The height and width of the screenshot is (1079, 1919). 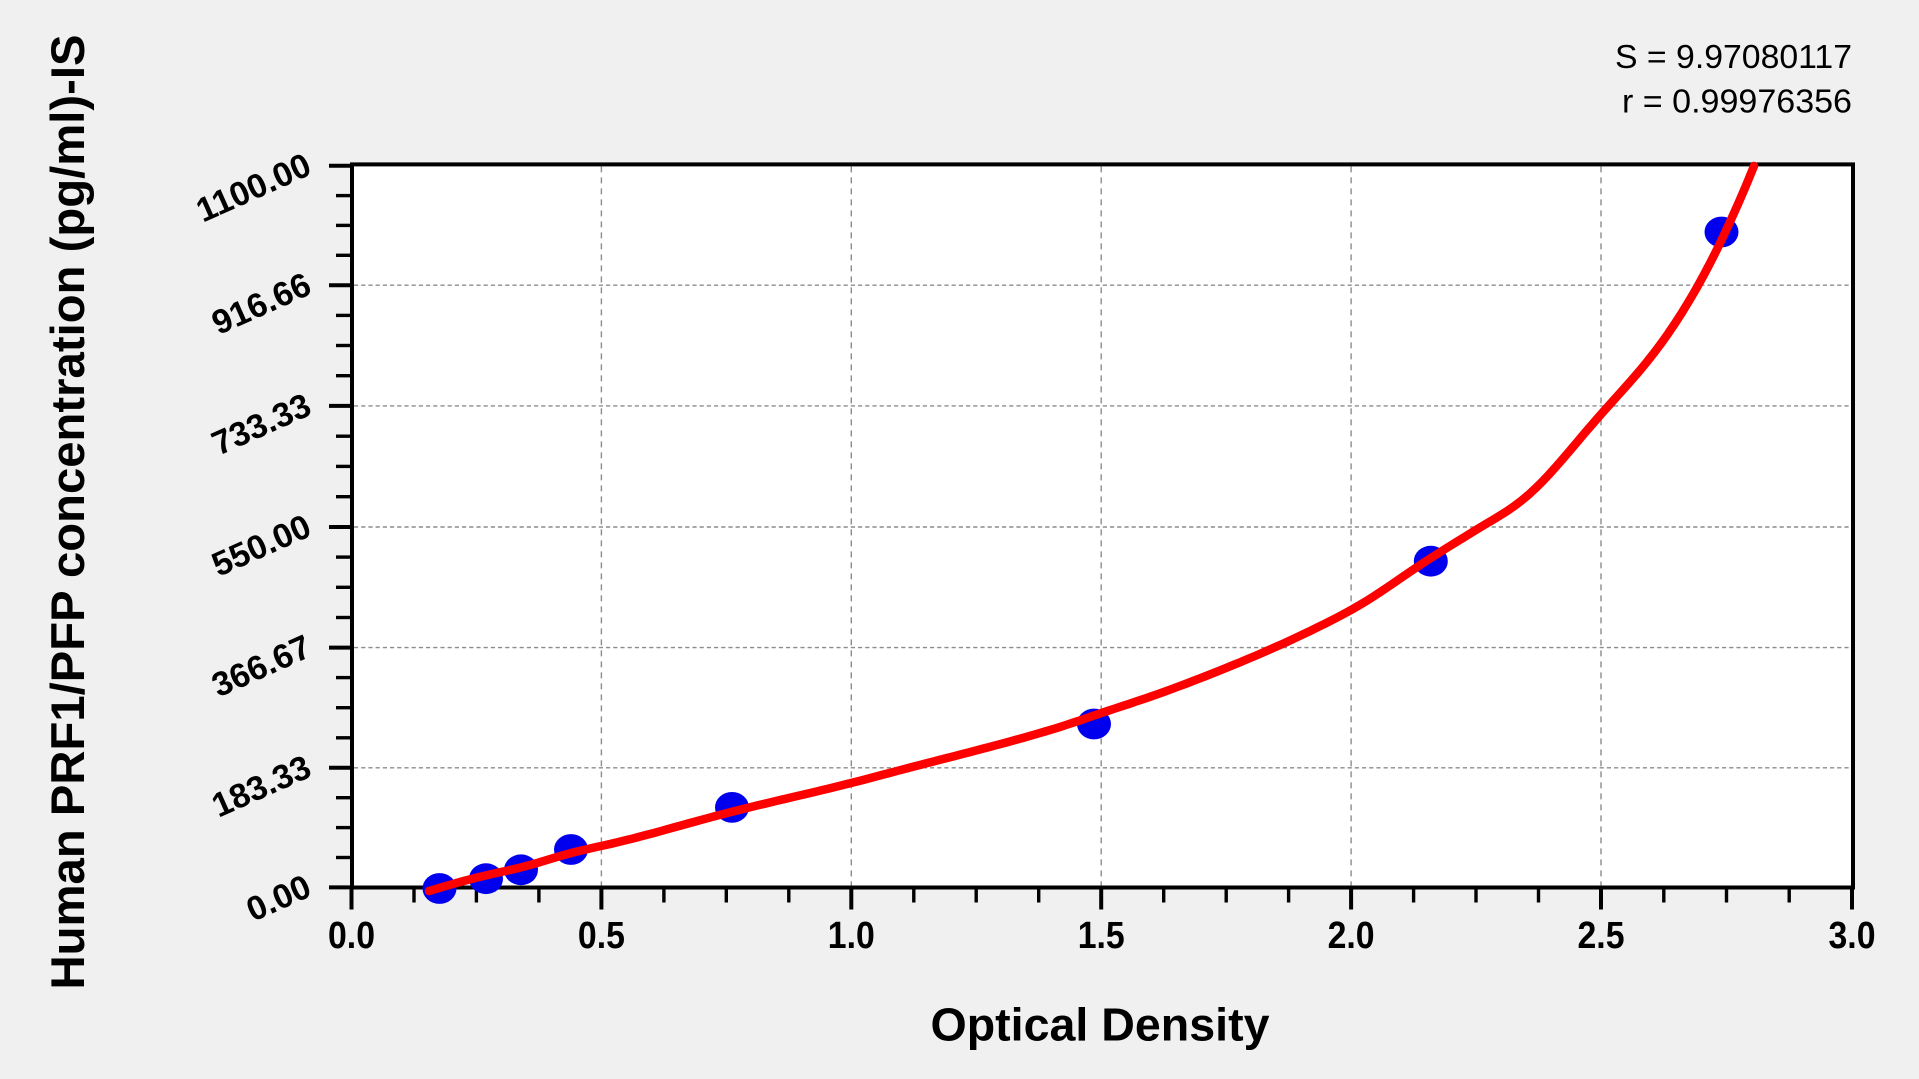 What do you see at coordinates (1737, 101) in the screenshot?
I see `svg-text: r = 0.99976356` at bounding box center [1737, 101].